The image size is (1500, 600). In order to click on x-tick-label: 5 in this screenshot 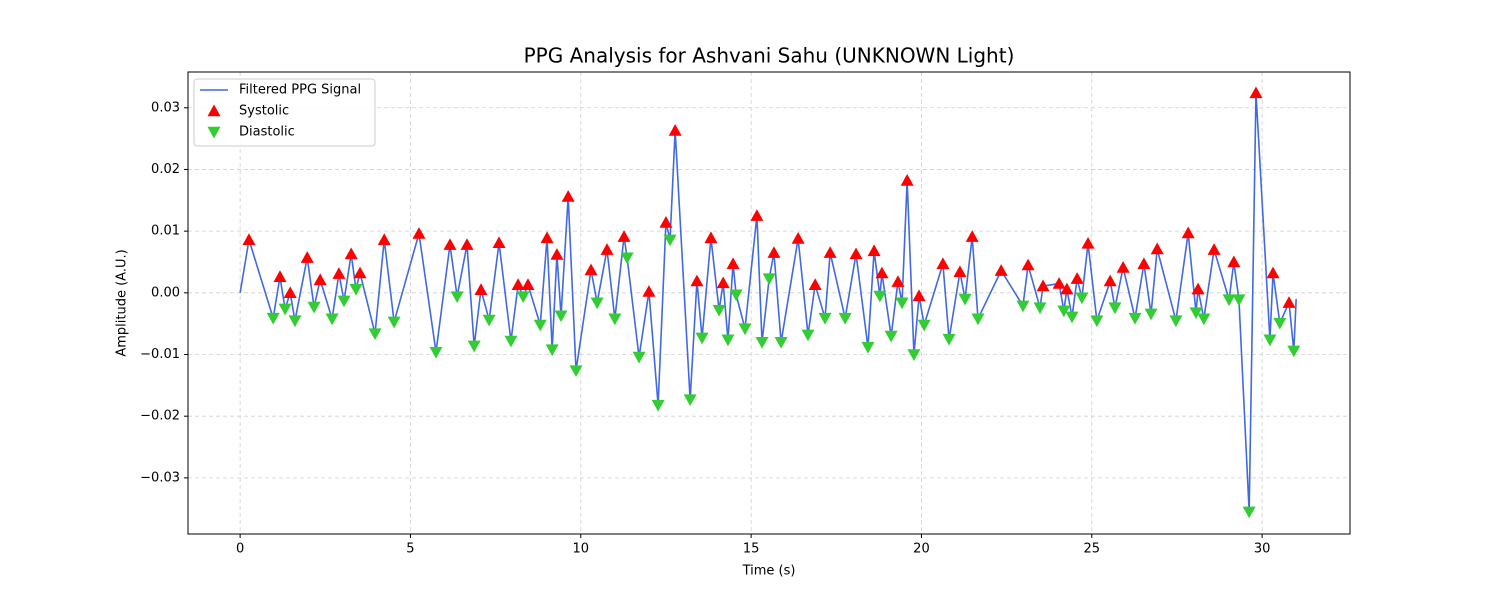, I will do `click(410, 549)`.